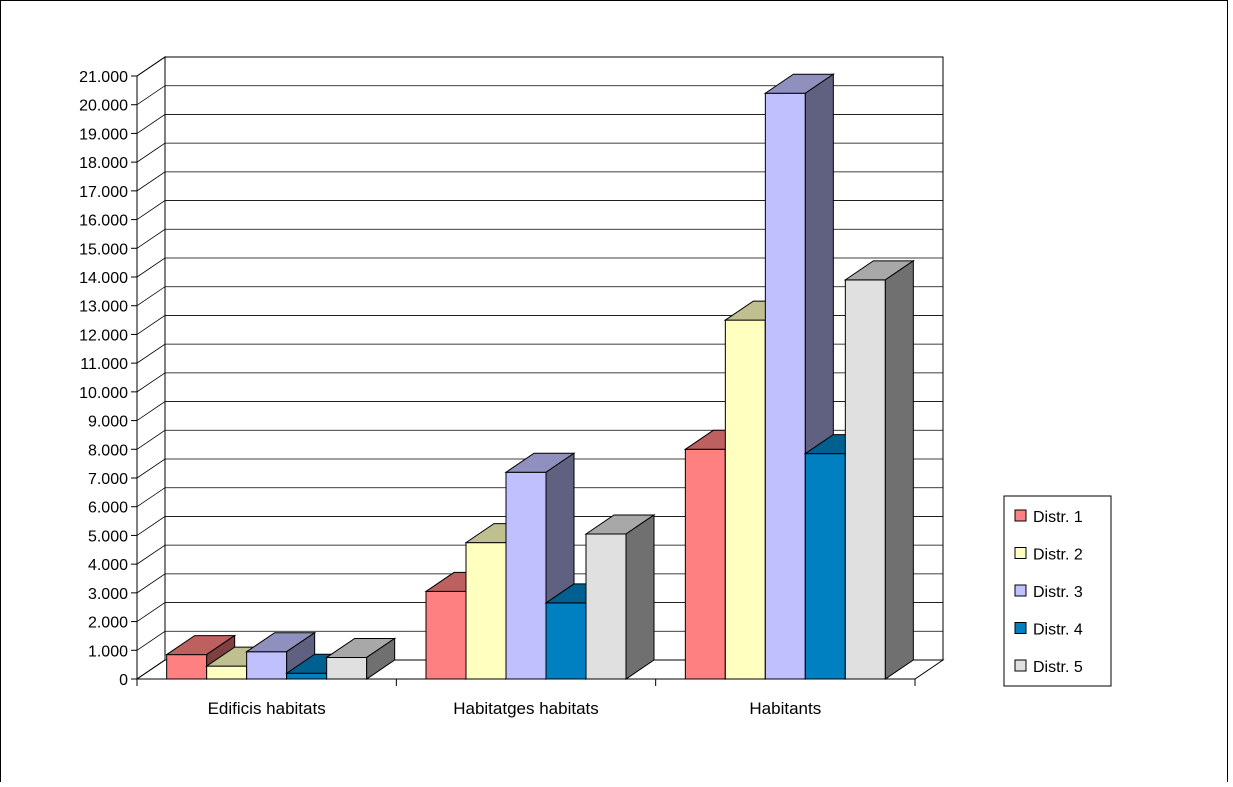 The width and height of the screenshot is (1233, 787). Describe the element at coordinates (103, 307) in the screenshot. I see `y-tick-label: 13.000` at that location.